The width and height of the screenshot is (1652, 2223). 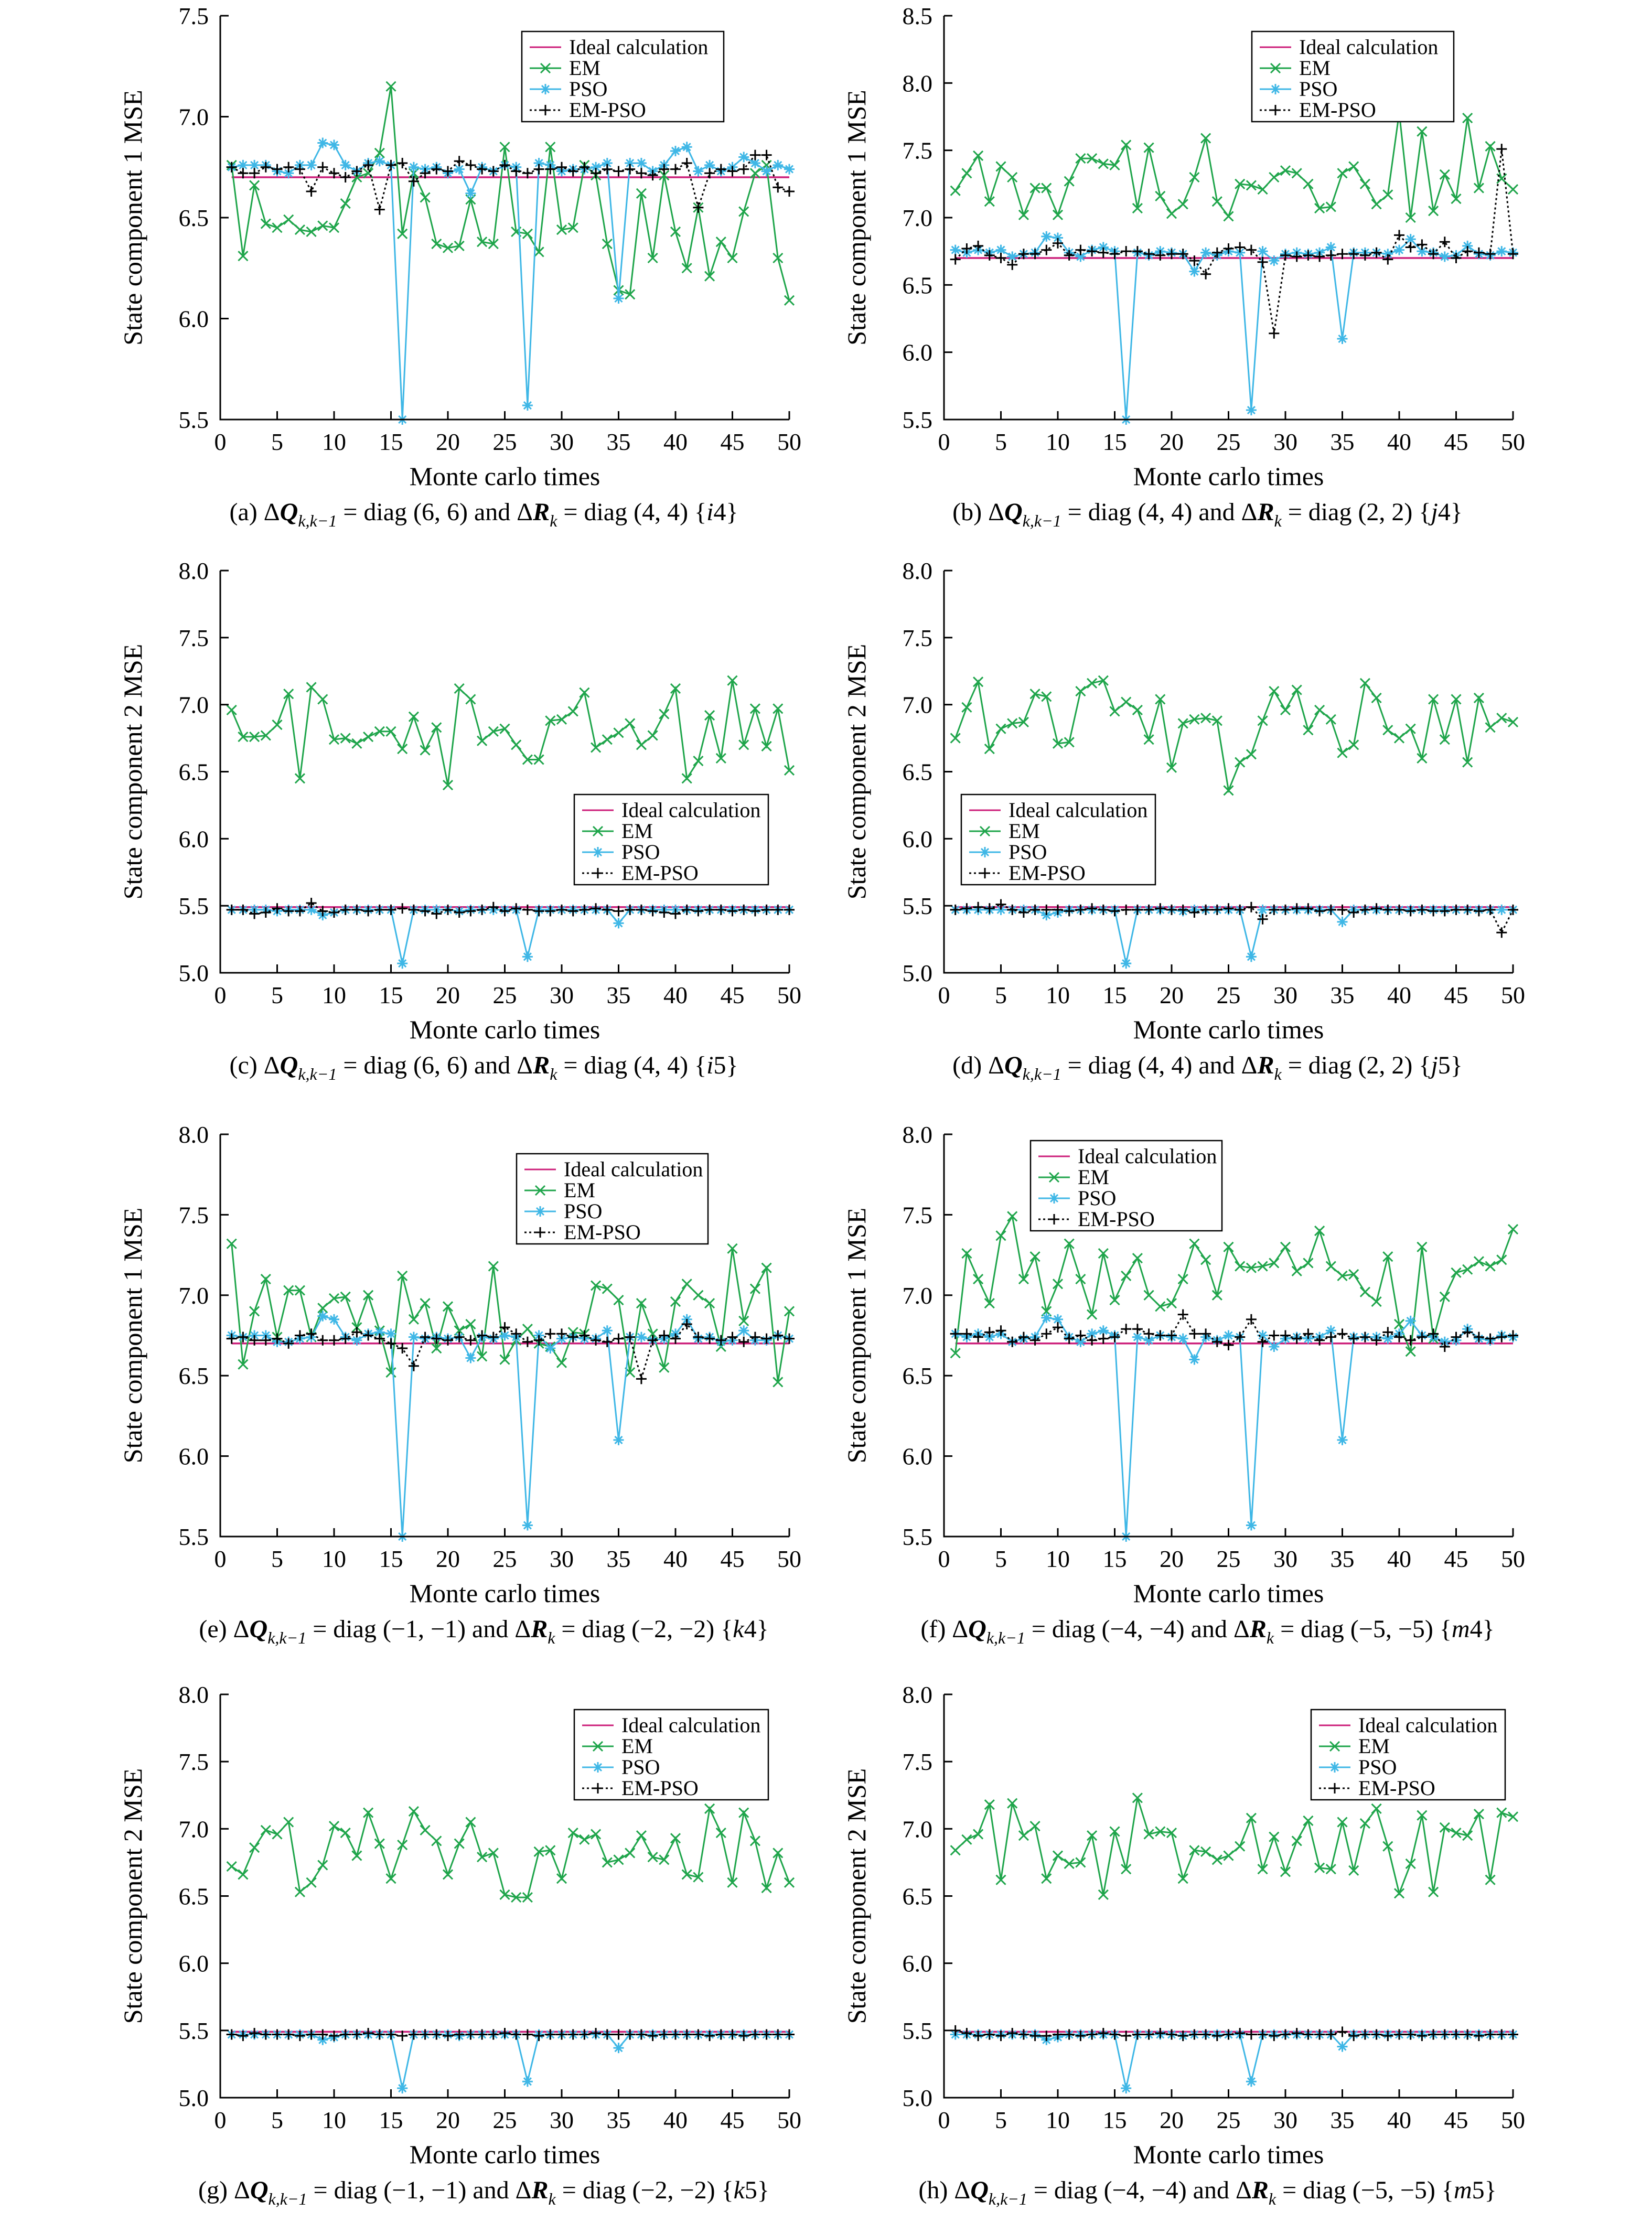 I want to click on y-tick-label: 6.5, so click(x=194, y=1896).